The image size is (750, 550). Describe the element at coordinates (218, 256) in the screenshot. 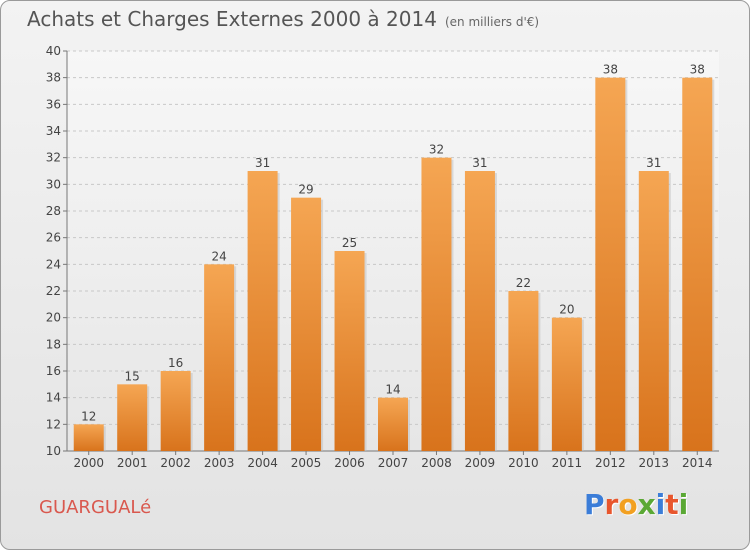

I see `value-label: 24` at that location.